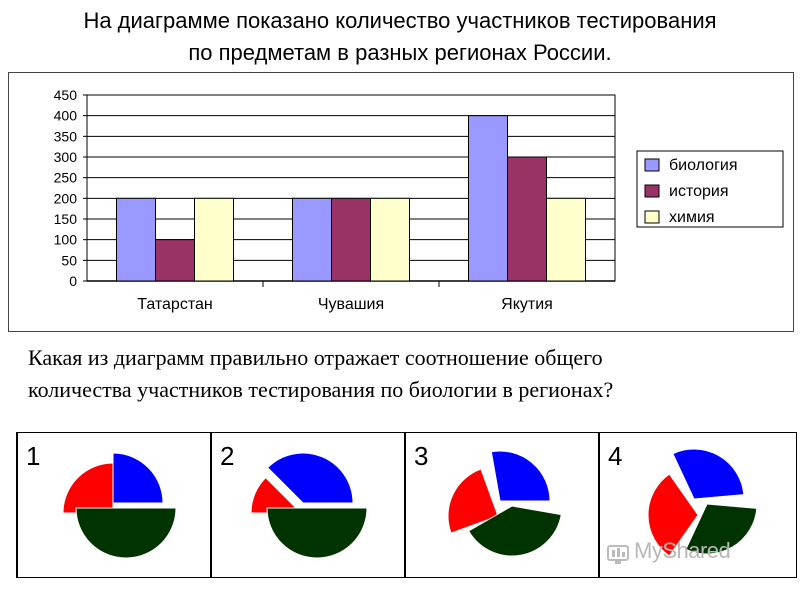  I want to click on answer-option-3: 3, so click(501, 505).